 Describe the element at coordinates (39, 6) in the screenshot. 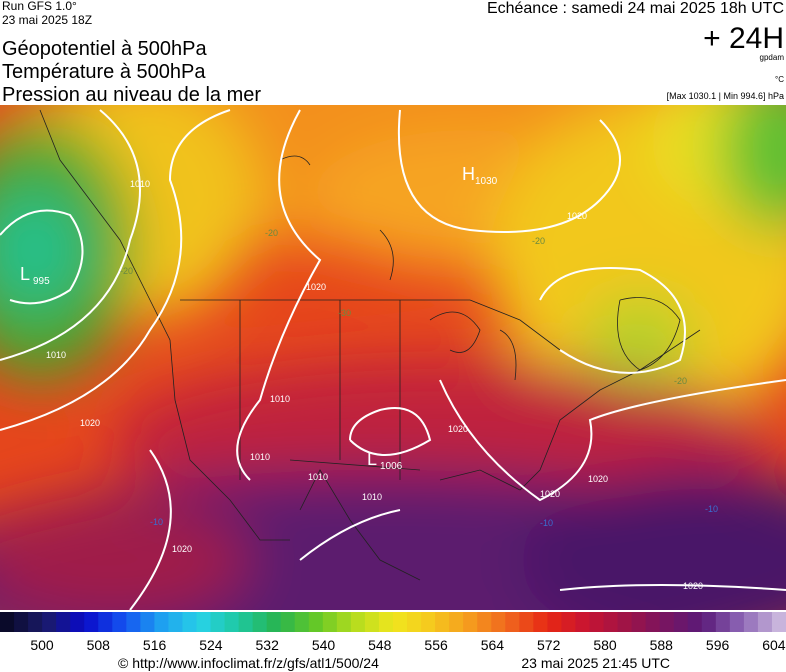

I see `run-label: Run GFS 1.0°` at that location.